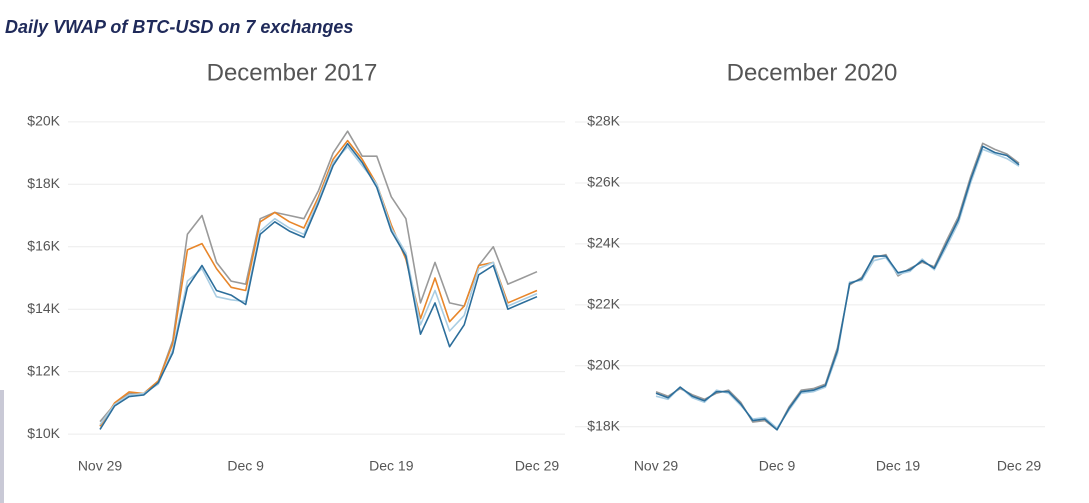 The width and height of the screenshot is (1089, 503). Describe the element at coordinates (43, 245) in the screenshot. I see `y-tick-label: $16K` at that location.